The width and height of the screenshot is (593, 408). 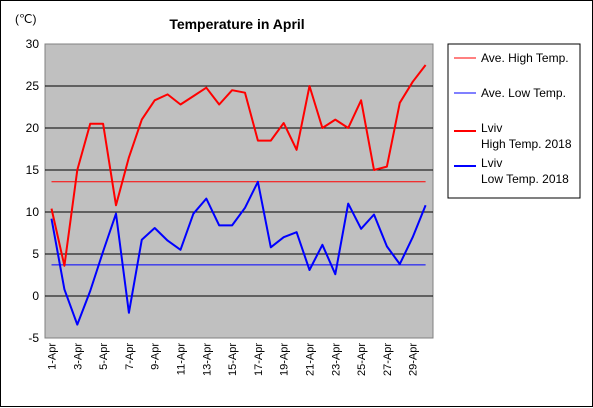 I want to click on x-tick-label: 3-Apr, so click(x=78, y=356).